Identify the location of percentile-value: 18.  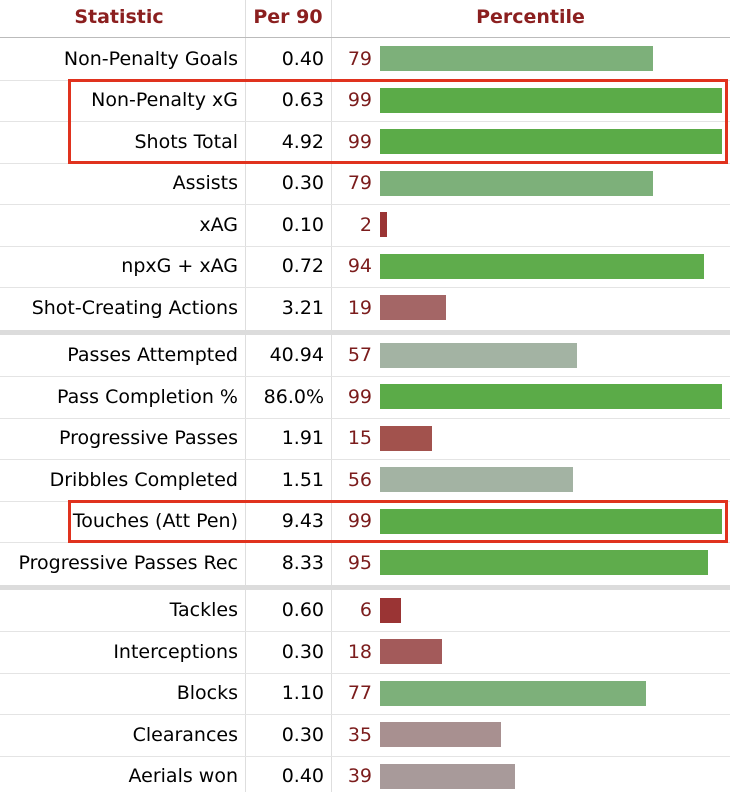
(359, 651).